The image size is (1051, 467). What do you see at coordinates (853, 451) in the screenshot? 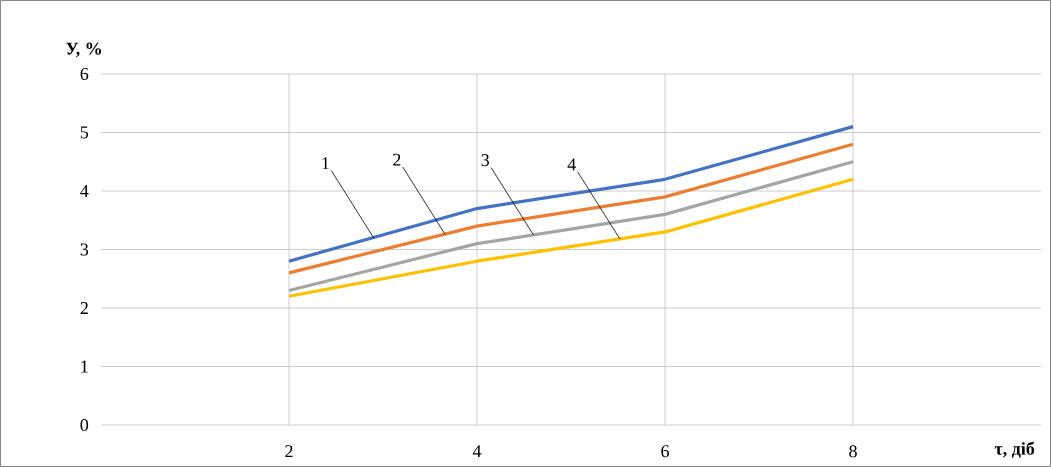
I see `x-tick-label: 8` at bounding box center [853, 451].